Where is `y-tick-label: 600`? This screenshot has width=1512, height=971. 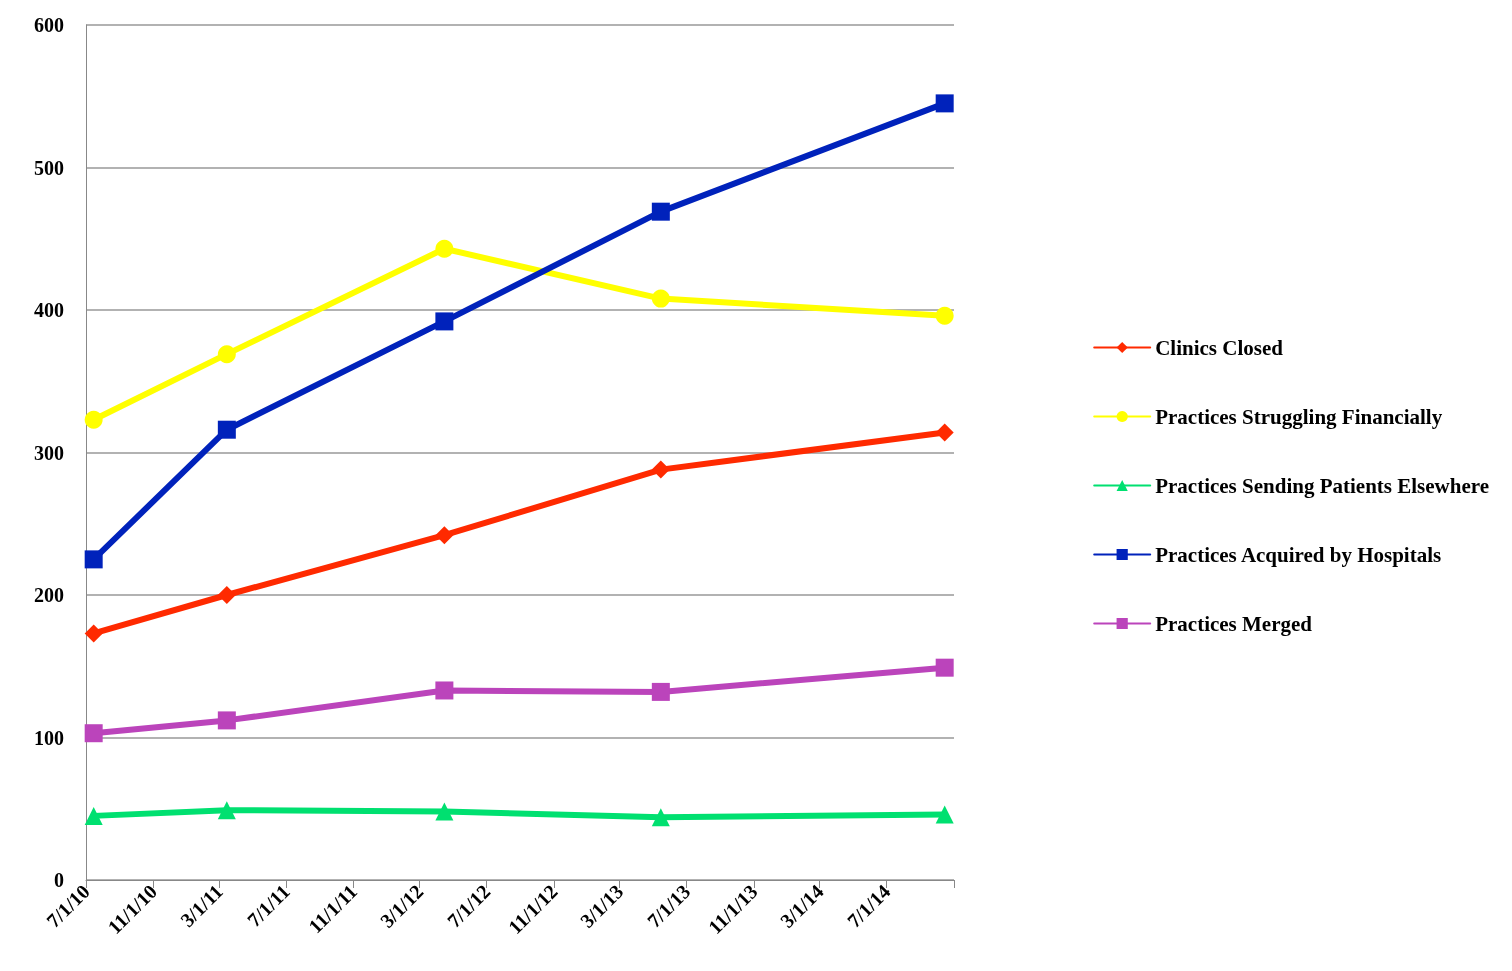
y-tick-label: 600 is located at coordinates (49, 25).